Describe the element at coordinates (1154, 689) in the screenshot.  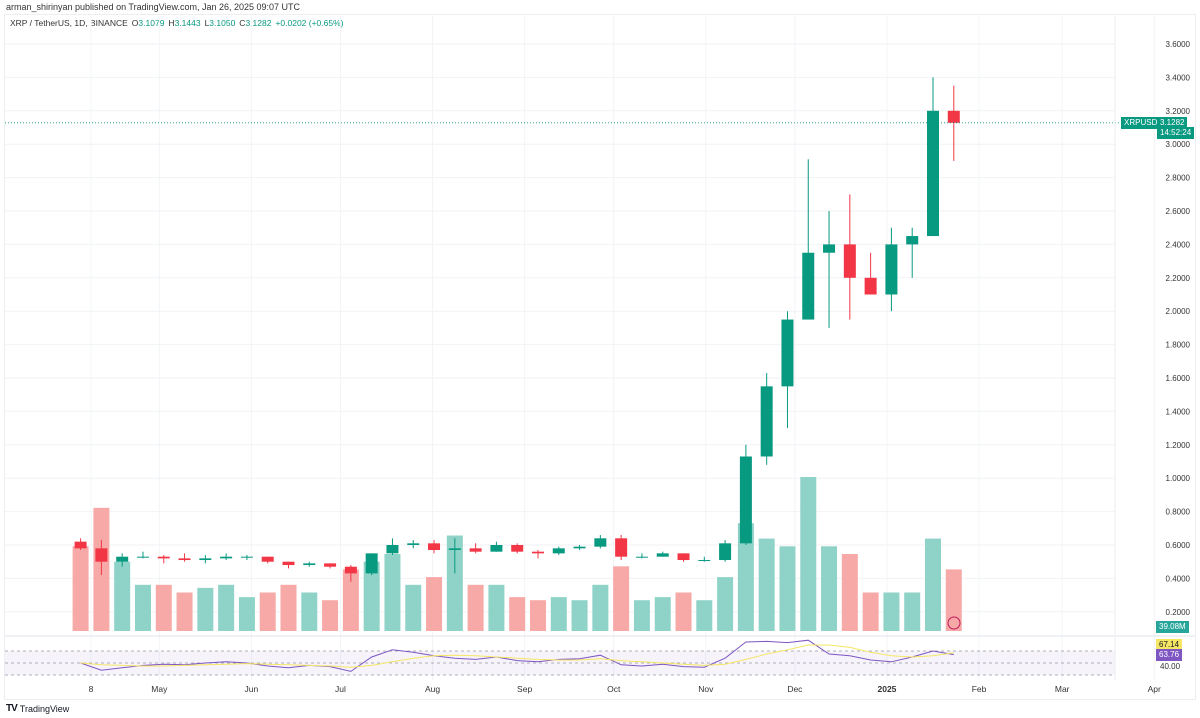
I see `time-tick-label: Apr` at that location.